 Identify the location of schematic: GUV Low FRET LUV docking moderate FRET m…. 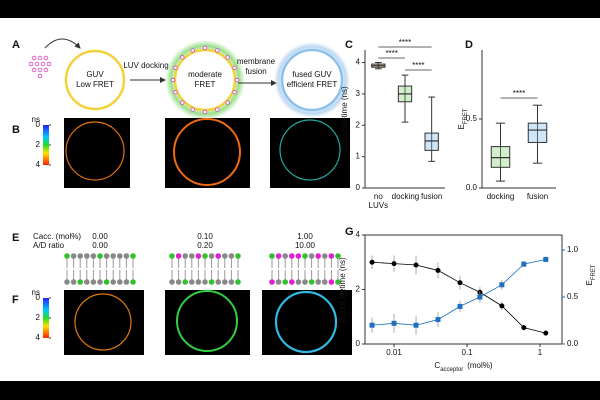
(197, 79).